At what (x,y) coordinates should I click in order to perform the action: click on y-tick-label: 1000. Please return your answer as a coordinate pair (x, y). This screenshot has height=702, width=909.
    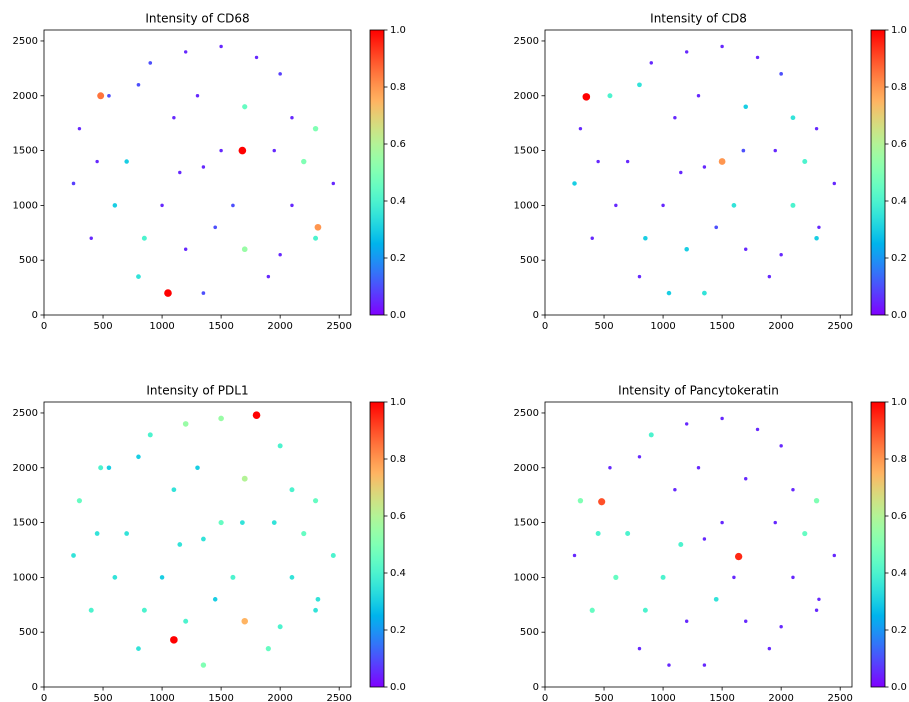
    Looking at the image, I should click on (25, 577).